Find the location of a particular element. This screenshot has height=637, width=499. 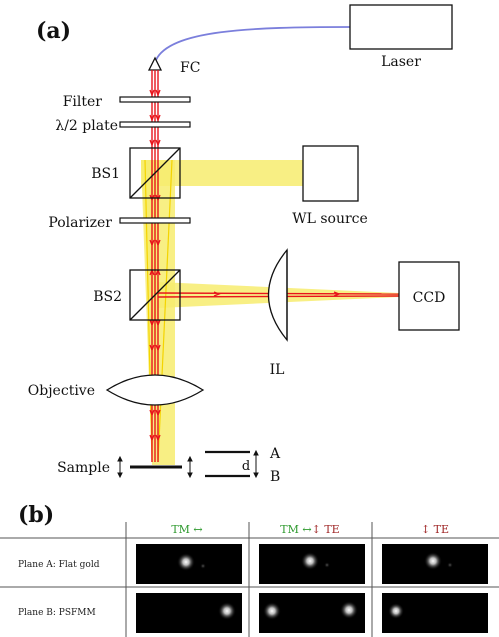

sample-label: Sample is located at coordinates (83, 468).